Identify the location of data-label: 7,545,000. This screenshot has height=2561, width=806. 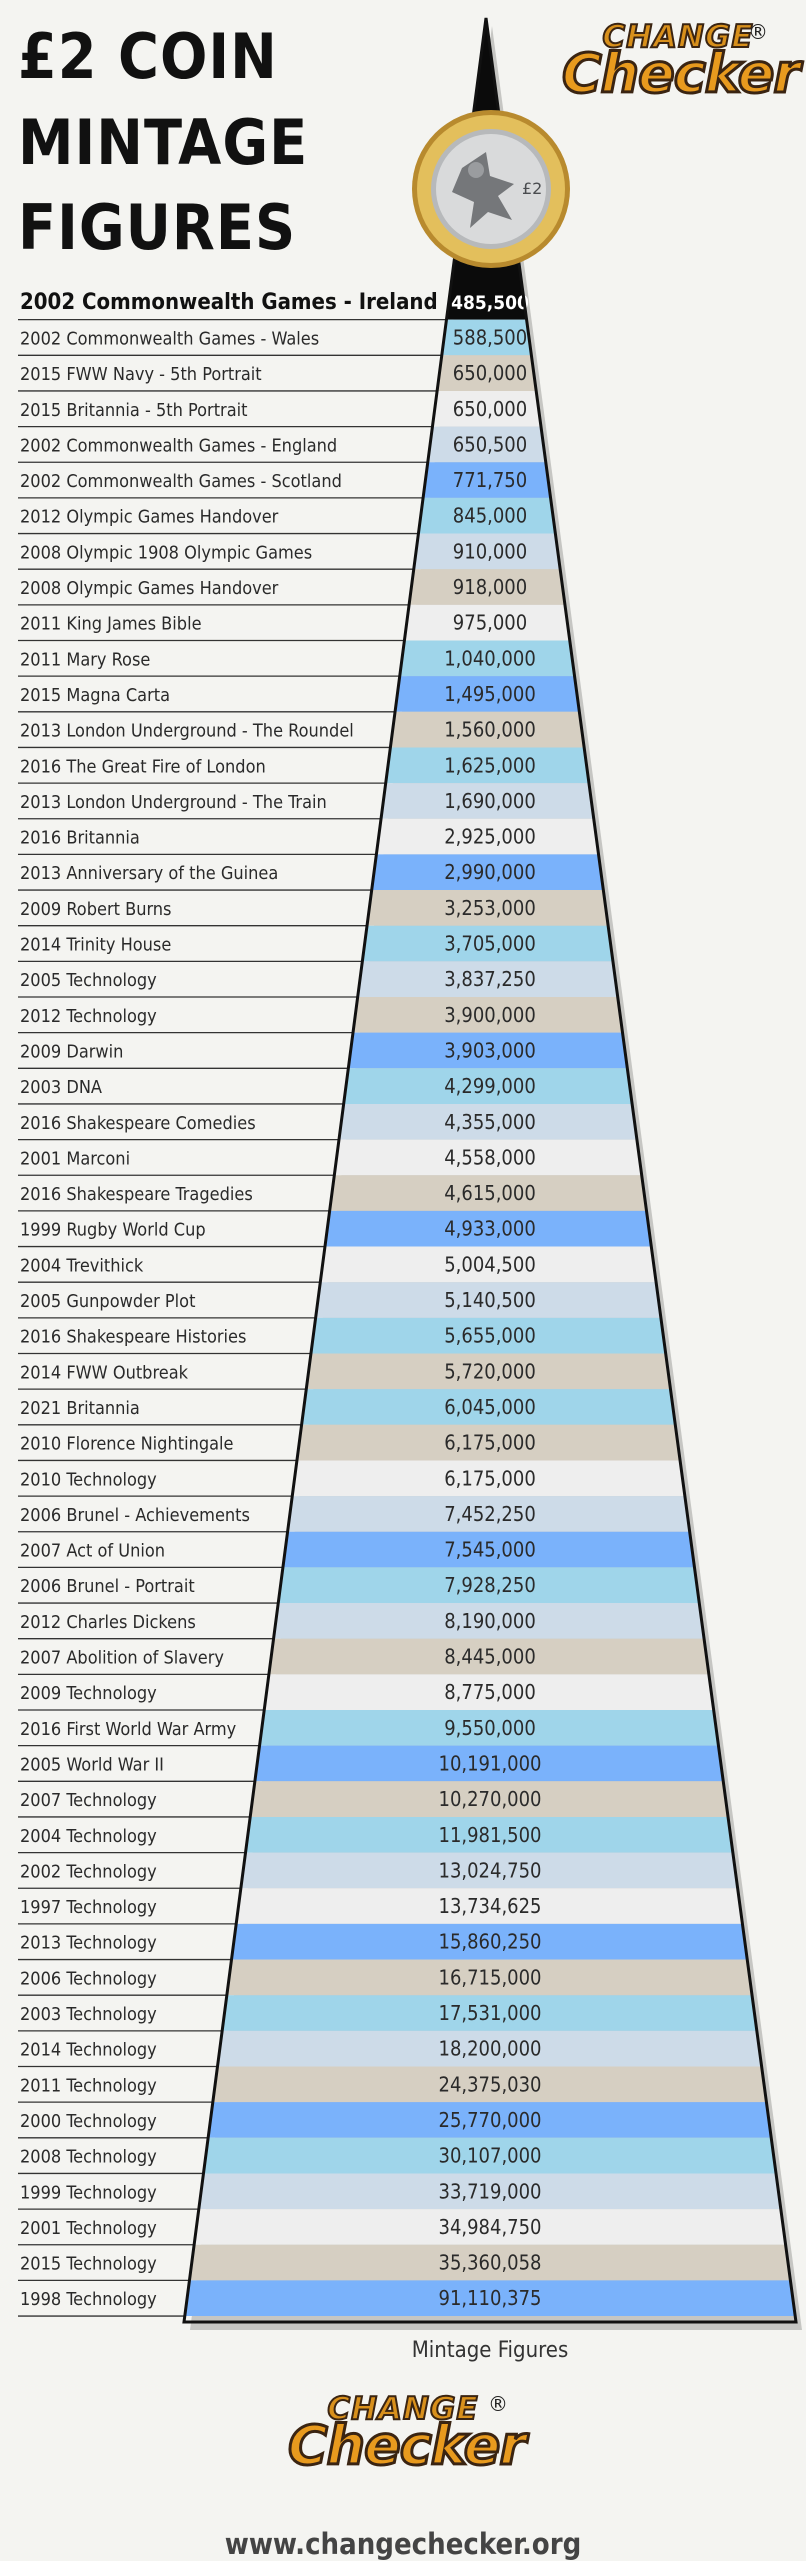
(490, 1550).